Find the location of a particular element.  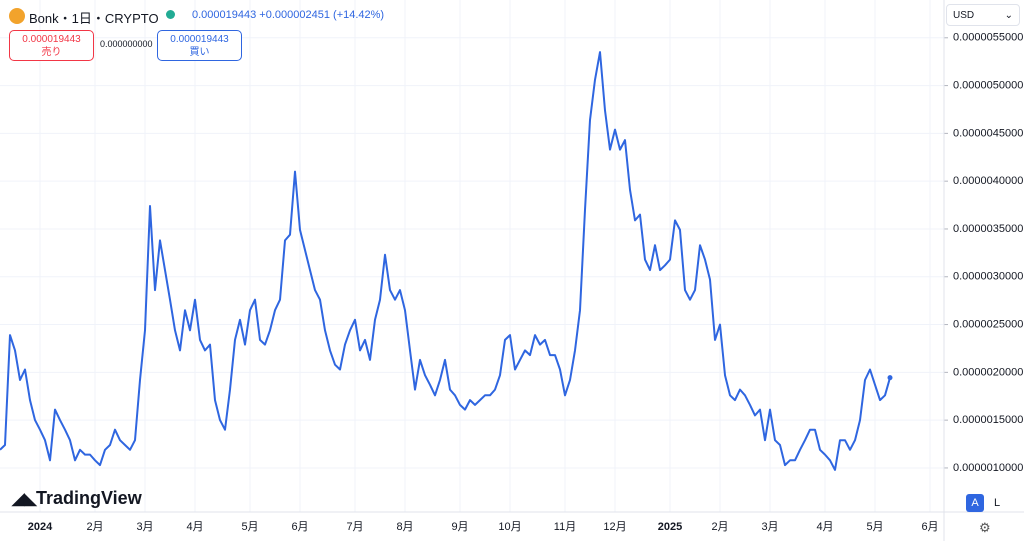

y-tick-label: 0.0000030000 is located at coordinates (988, 277).